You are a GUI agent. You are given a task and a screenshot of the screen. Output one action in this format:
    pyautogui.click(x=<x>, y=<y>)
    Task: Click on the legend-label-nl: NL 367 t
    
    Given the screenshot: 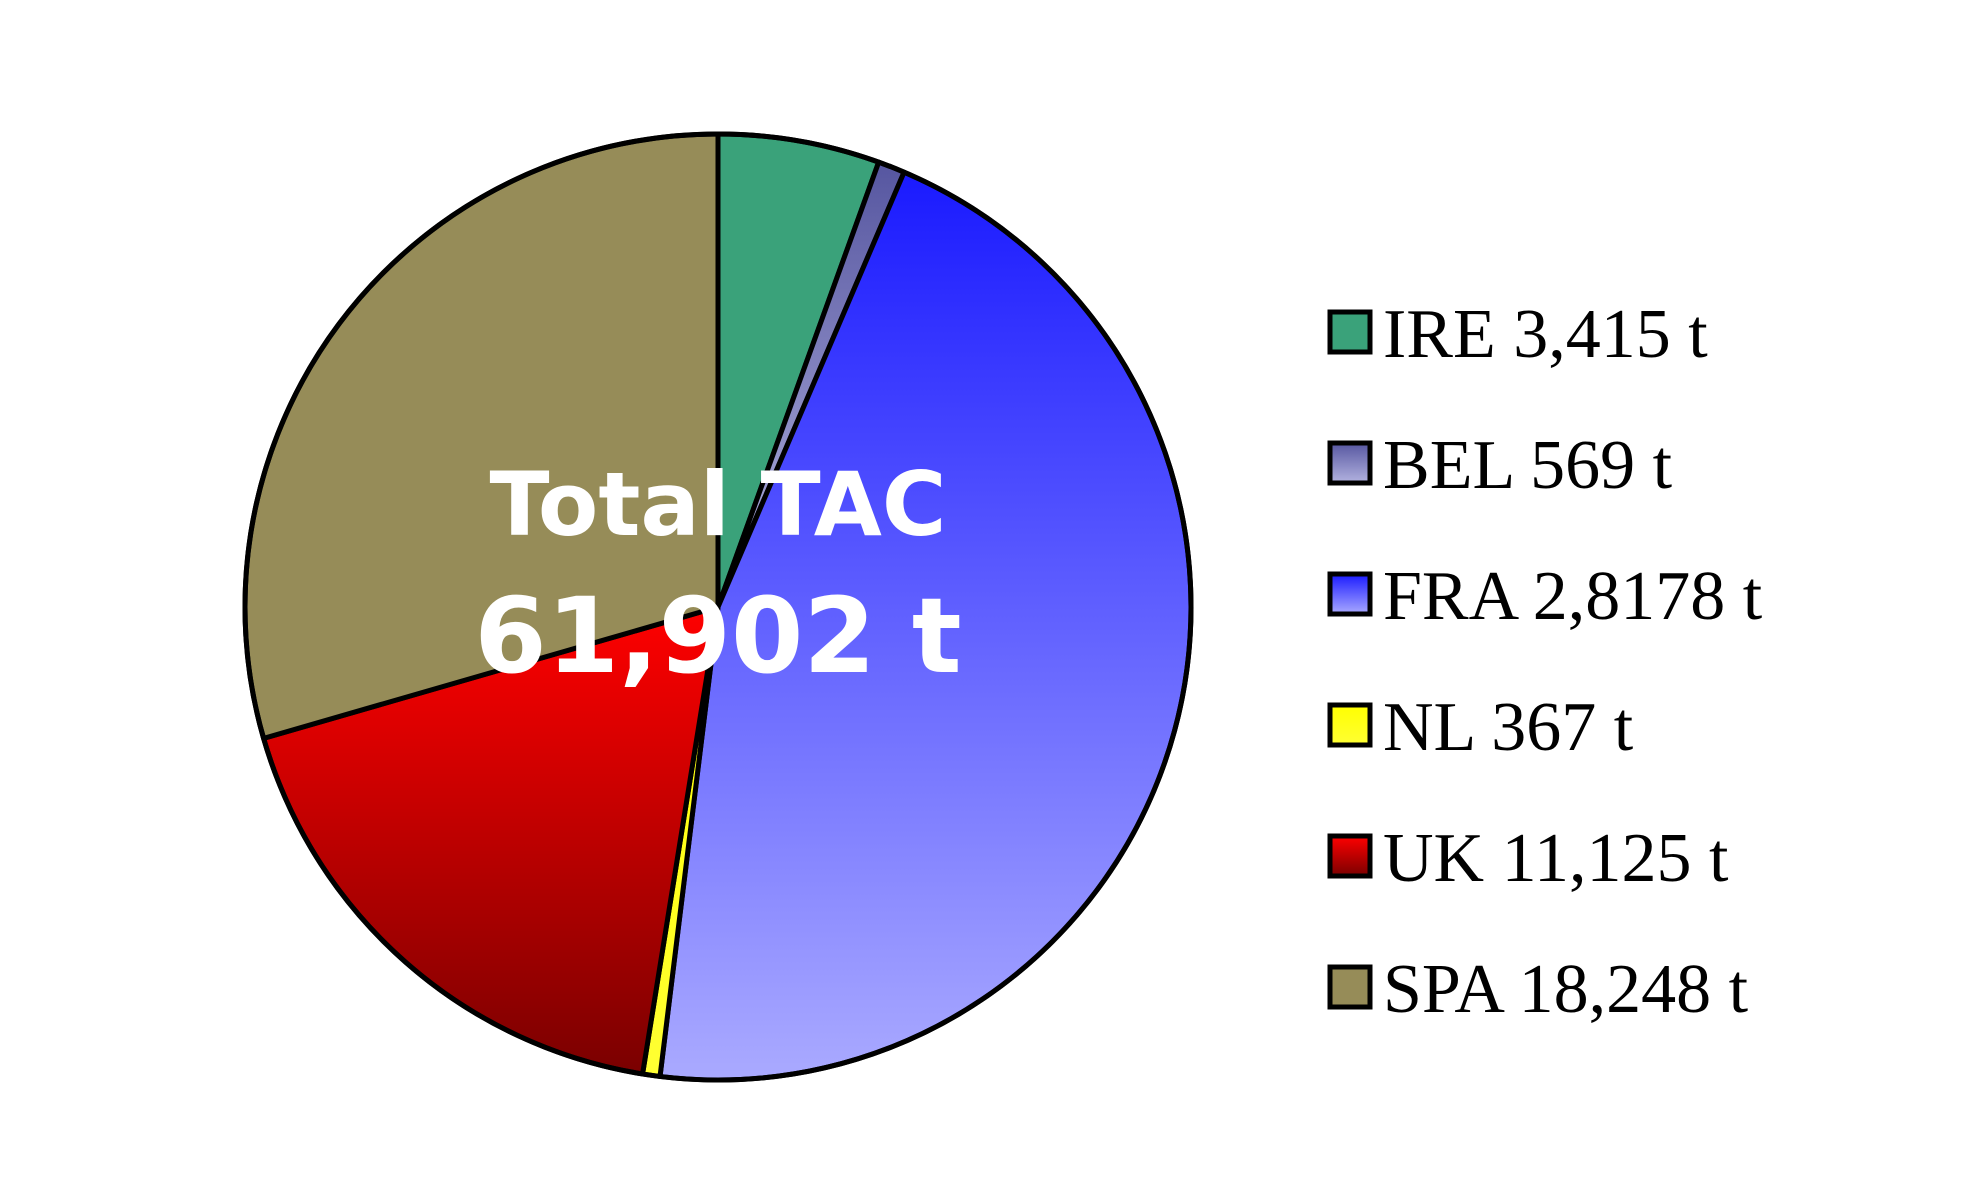 What is the action you would take?
    pyautogui.click(x=1508, y=727)
    